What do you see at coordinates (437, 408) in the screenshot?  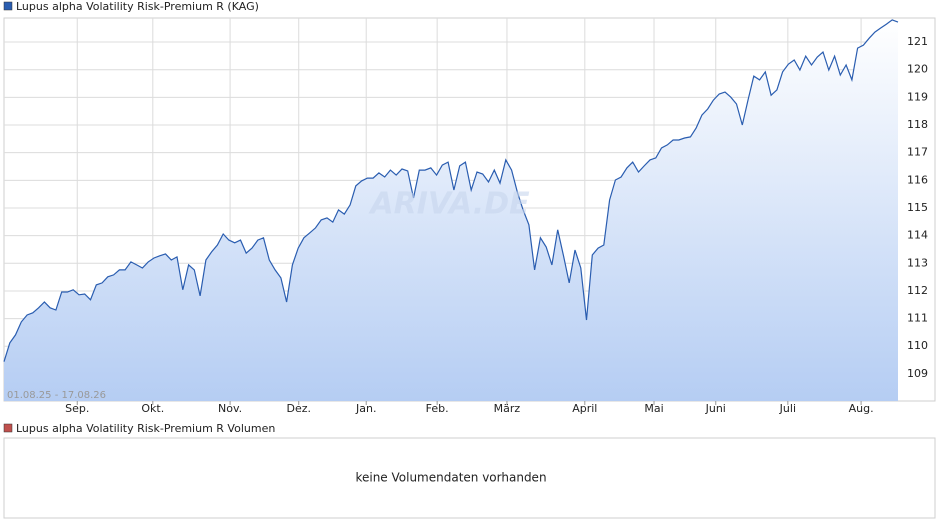 I see `x-tick-label: Feb.` at bounding box center [437, 408].